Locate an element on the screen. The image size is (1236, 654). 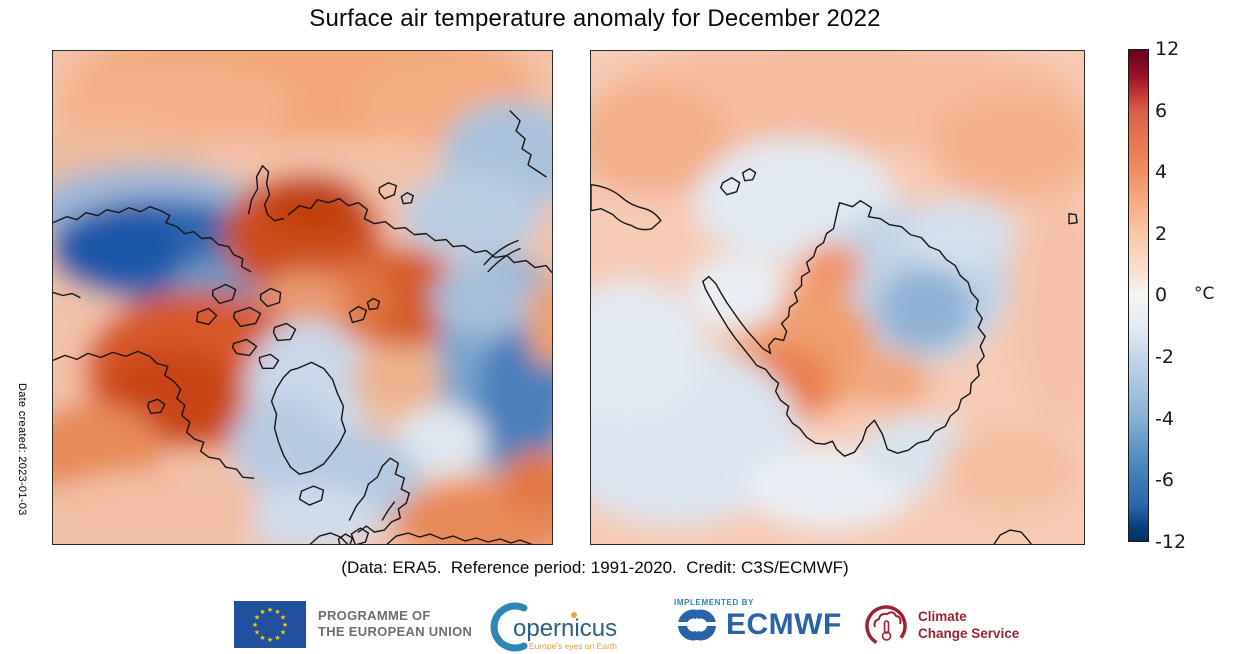
climate-change-service-logo: Climate Change Service is located at coordinates (940, 625).